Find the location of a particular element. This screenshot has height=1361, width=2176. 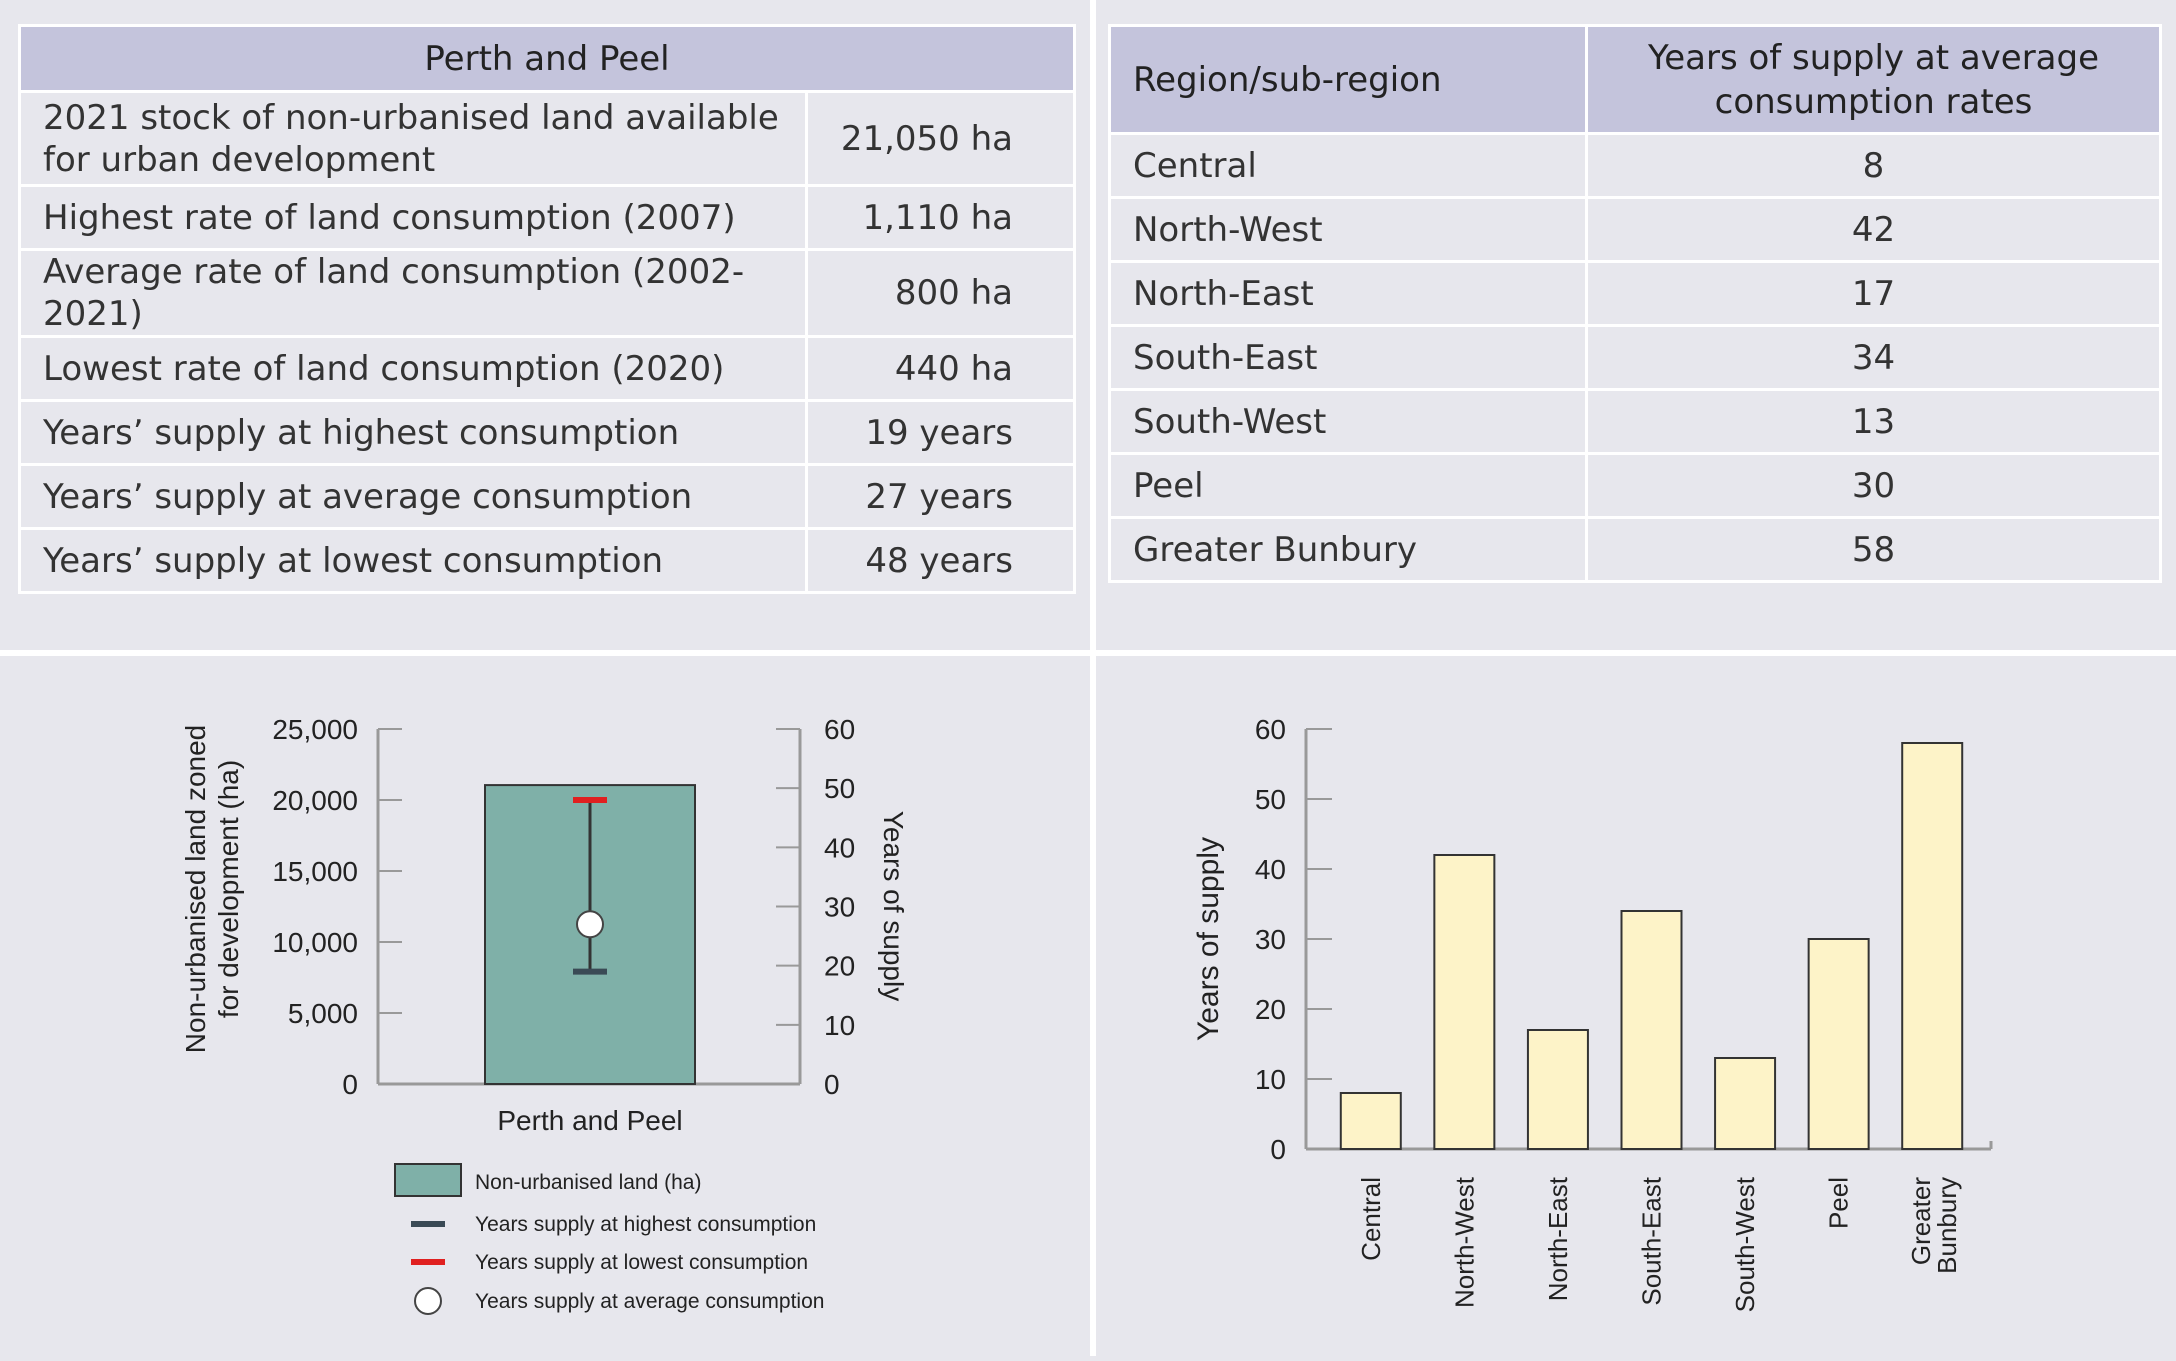

x-tick-label: Greater is located at coordinates (1921, 1221).